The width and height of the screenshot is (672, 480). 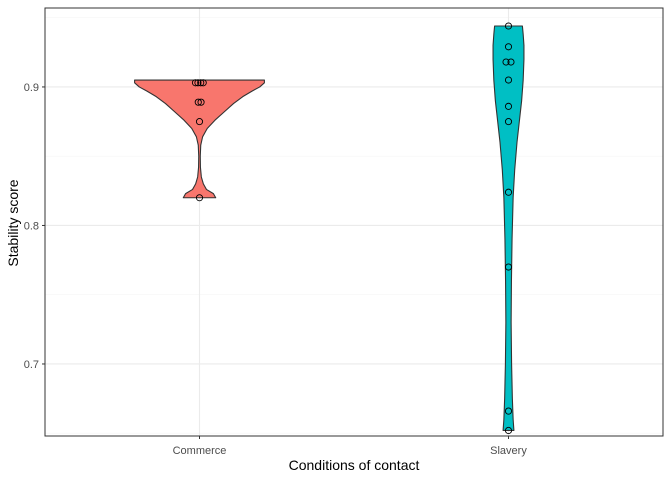 I want to click on x-tick-label: Slavery, so click(x=508, y=451).